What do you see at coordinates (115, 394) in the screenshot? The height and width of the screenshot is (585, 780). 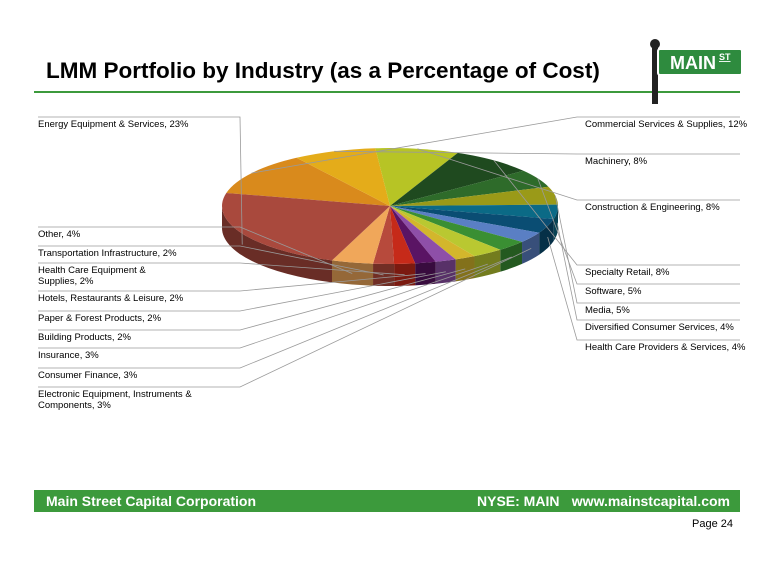 I see `slice-label: Electronic Equipment, Instruments &` at bounding box center [115, 394].